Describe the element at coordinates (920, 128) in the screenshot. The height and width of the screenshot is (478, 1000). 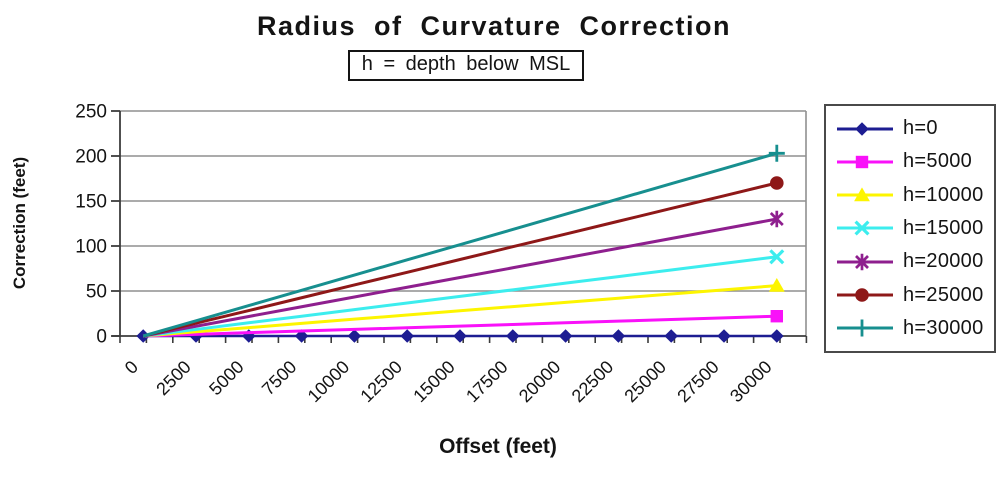
I see `legend-label-h=0: h=0` at that location.